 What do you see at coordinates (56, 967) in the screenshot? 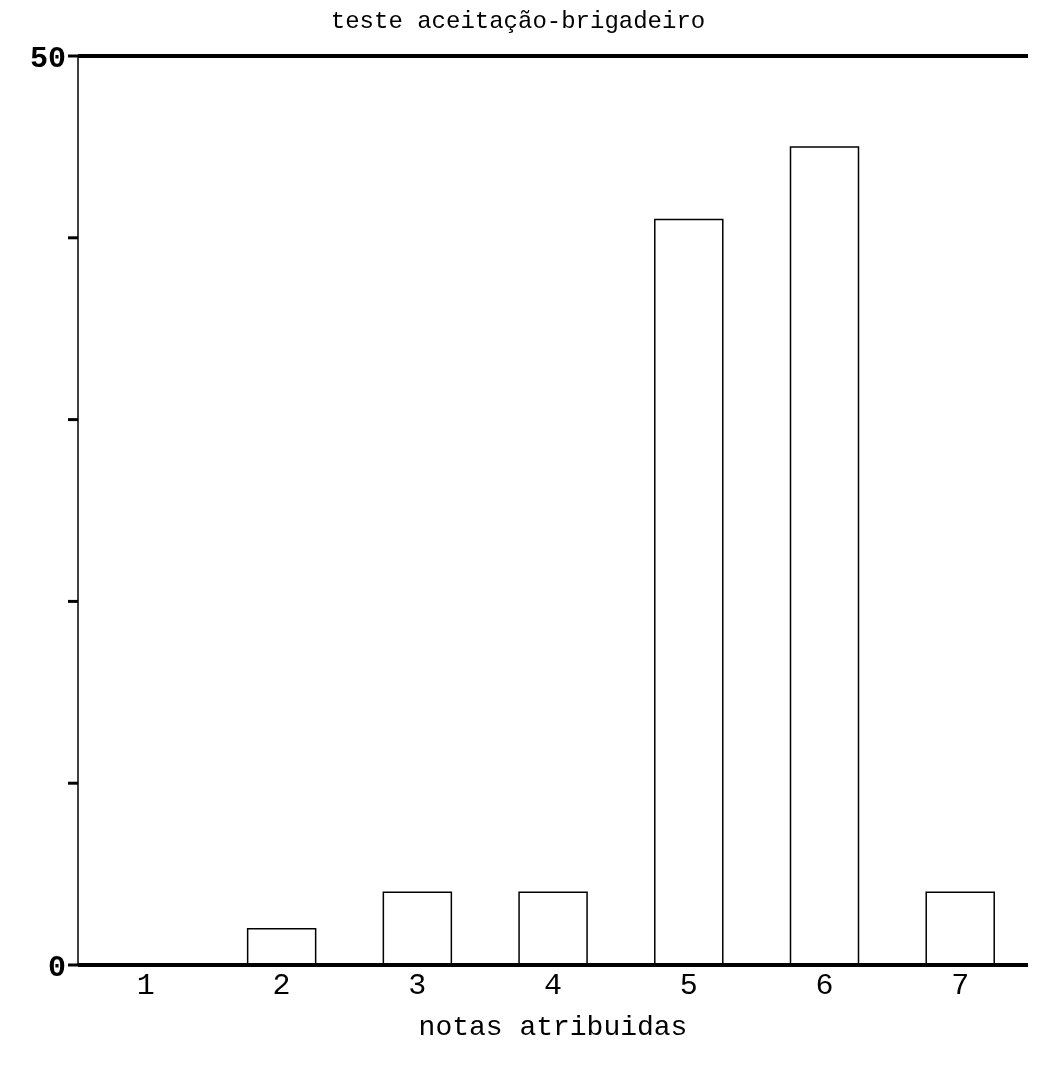
I see `y-tick-label: 0` at bounding box center [56, 967].